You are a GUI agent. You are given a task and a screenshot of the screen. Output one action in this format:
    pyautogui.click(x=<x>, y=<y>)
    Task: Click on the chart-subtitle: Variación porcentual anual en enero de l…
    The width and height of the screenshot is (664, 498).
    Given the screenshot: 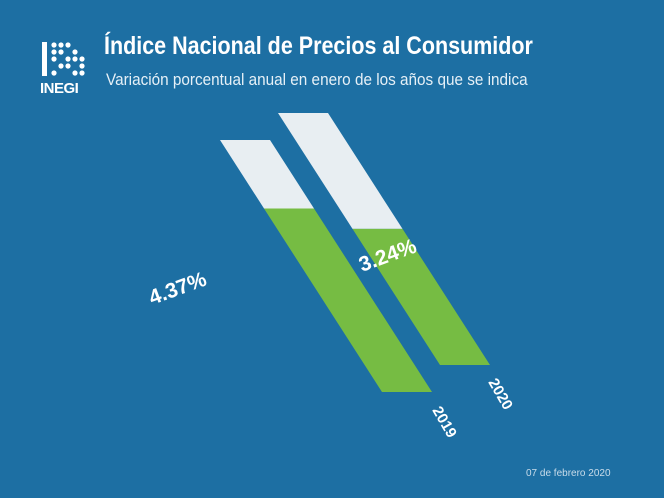 What is the action you would take?
    pyautogui.click(x=317, y=79)
    